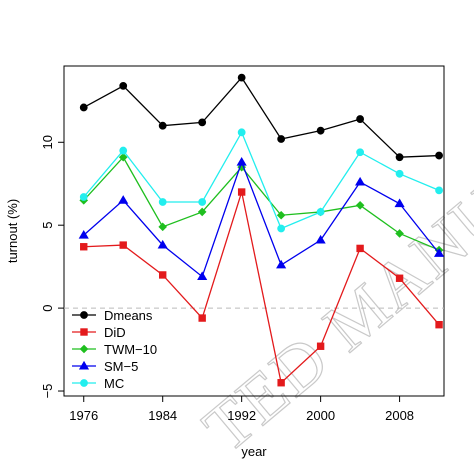 Image resolution: width=474 pixels, height=474 pixels. Describe the element at coordinates (254, 451) in the screenshot. I see `x-axis-title: year` at that location.